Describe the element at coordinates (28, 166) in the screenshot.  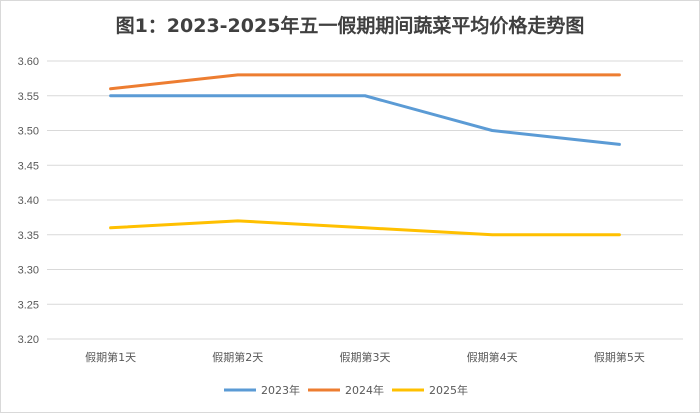
I see `y-tick-label: 3.45` at that location.